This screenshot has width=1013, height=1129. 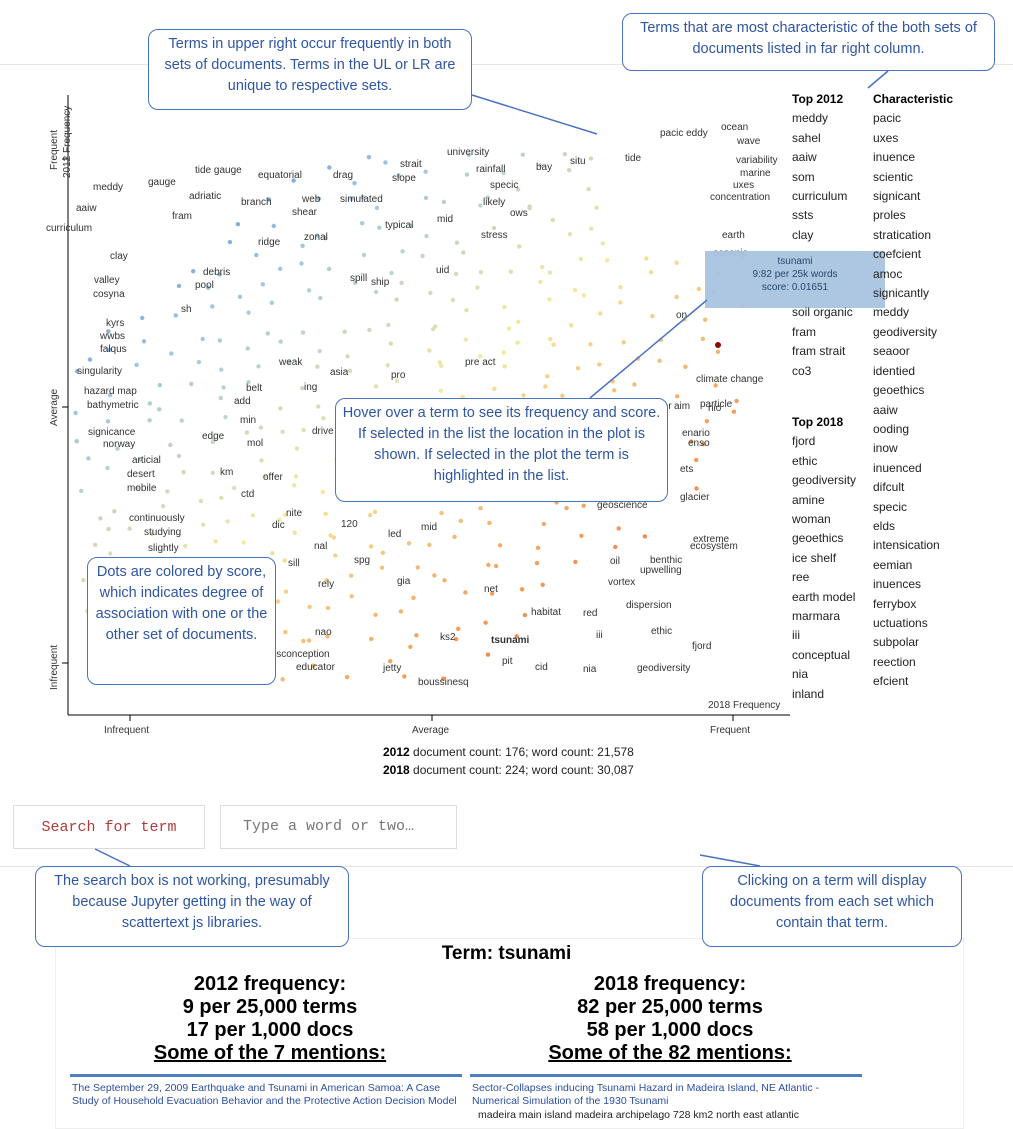 What do you see at coordinates (247, 494) in the screenshot?
I see `term-label: ctd` at bounding box center [247, 494].